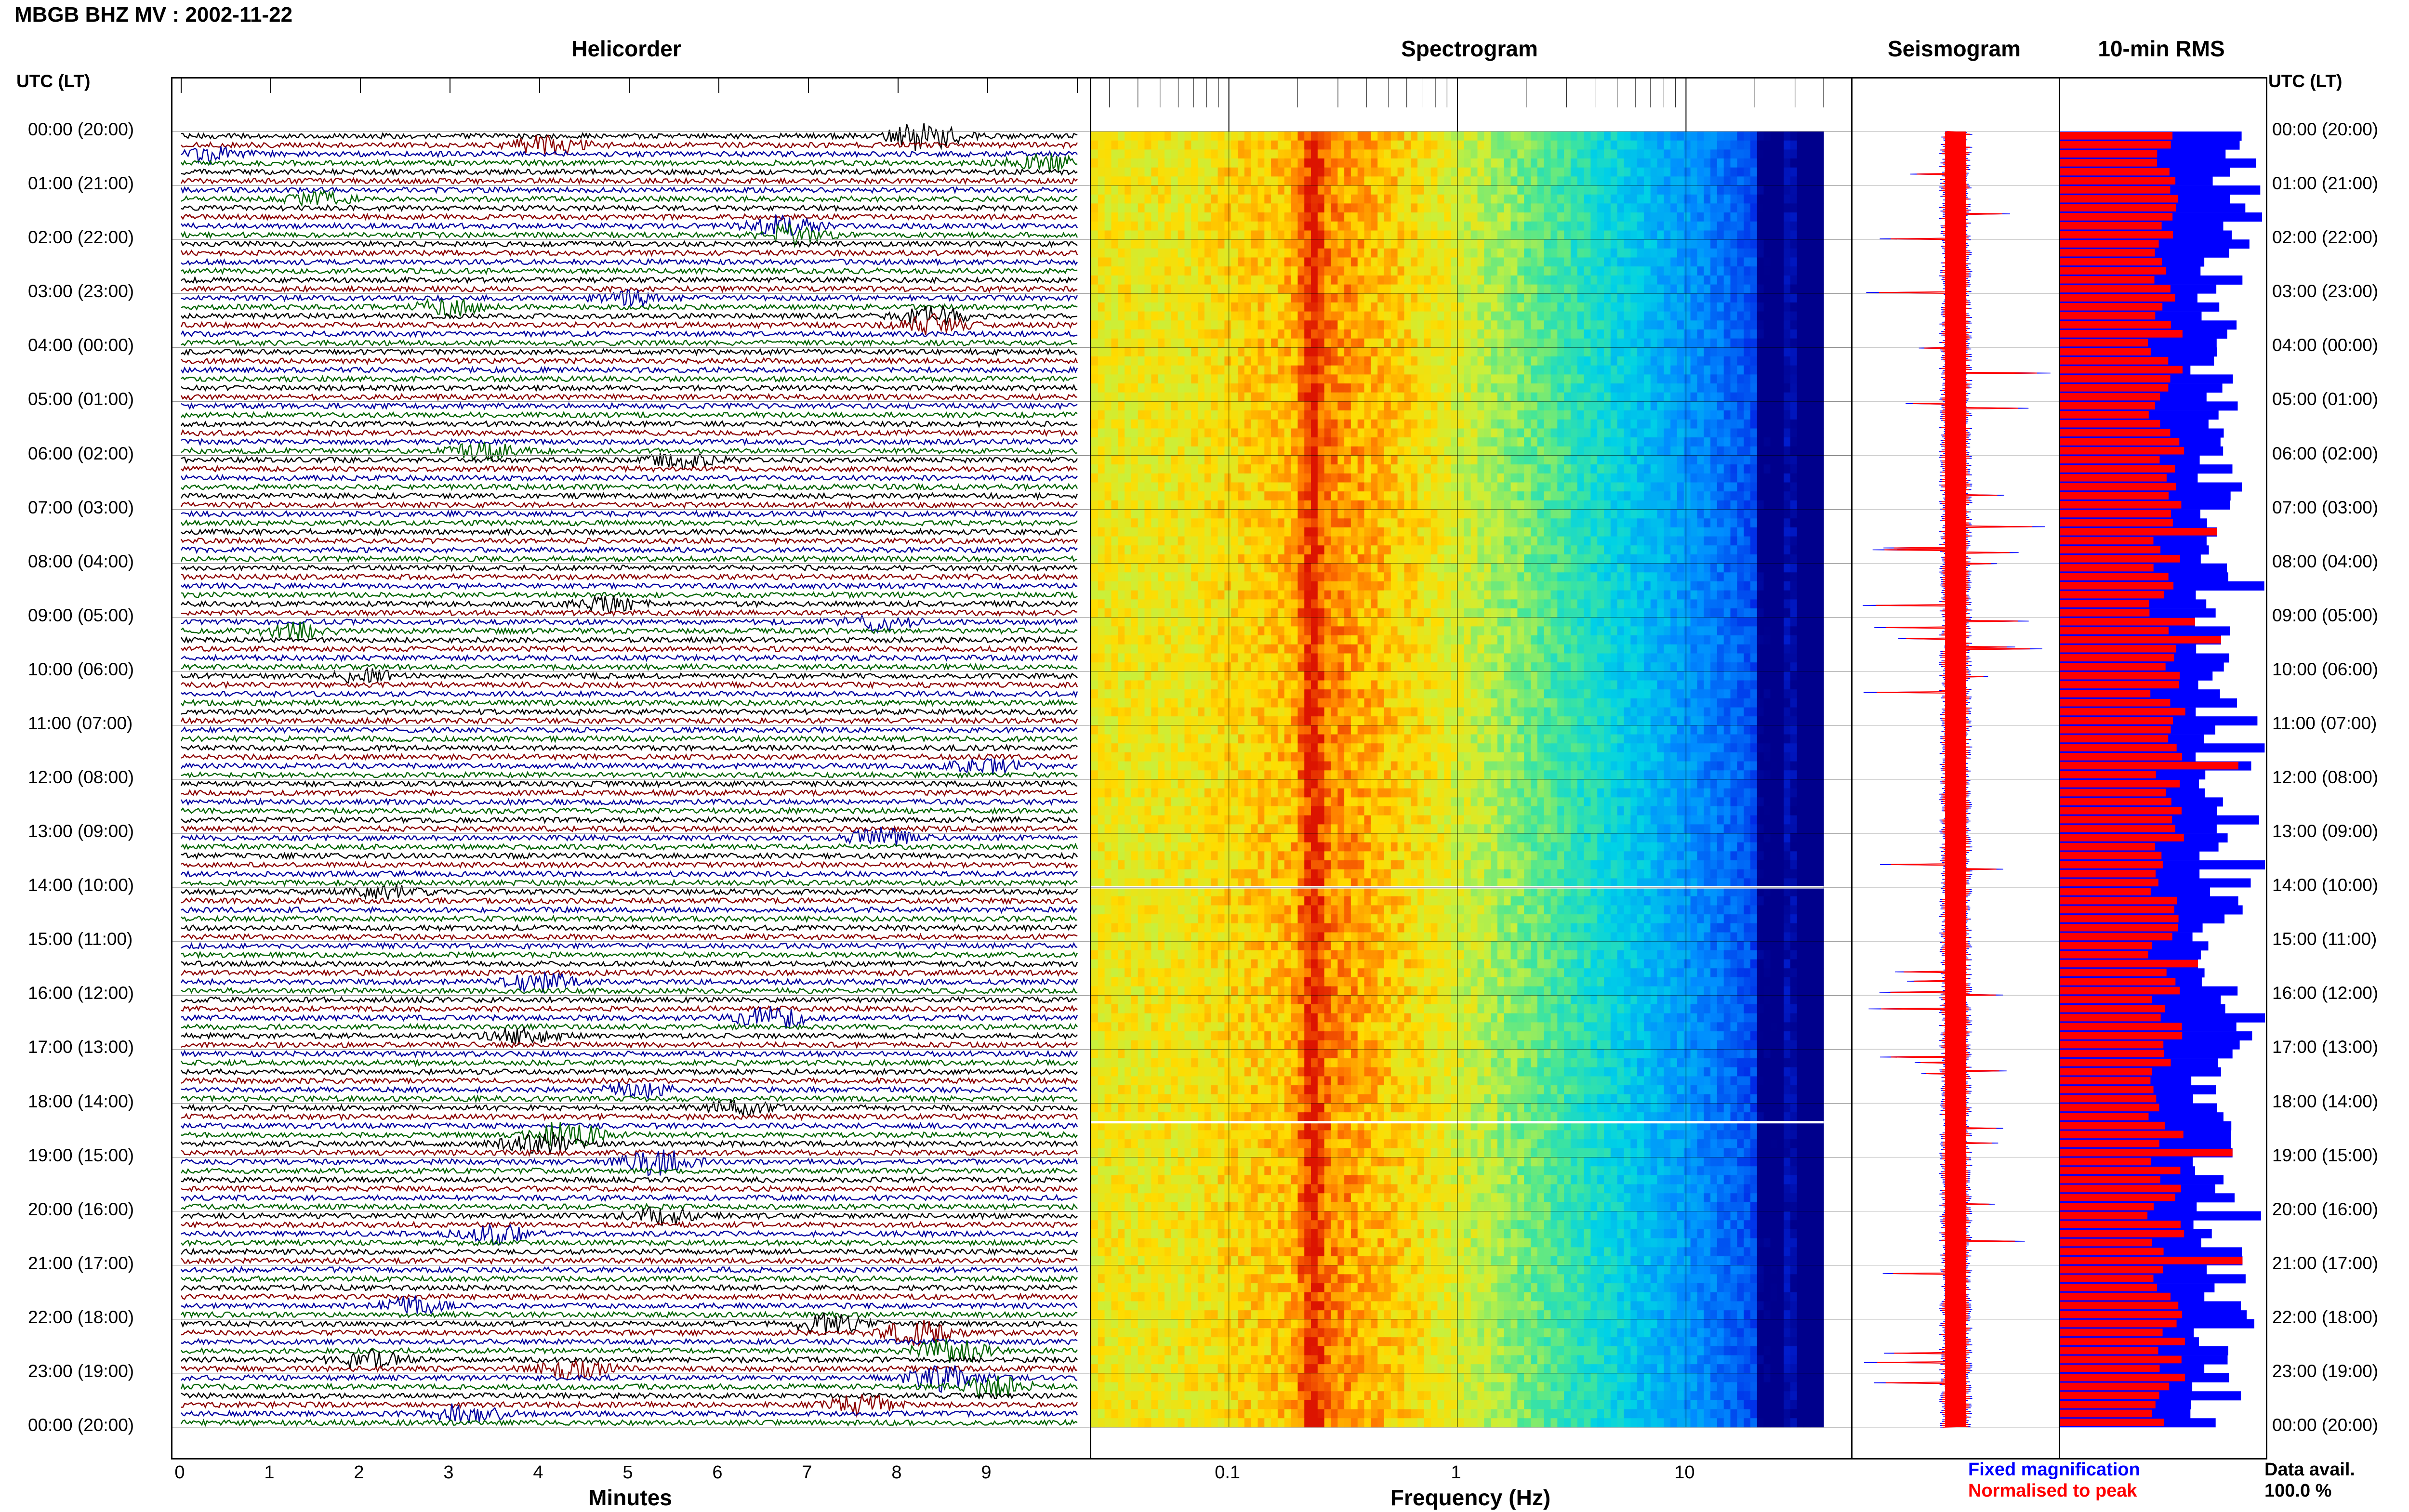  Describe the element at coordinates (1470, 1497) in the screenshot. I see `frequency-axis-label: Frequency (Hz)` at that location.